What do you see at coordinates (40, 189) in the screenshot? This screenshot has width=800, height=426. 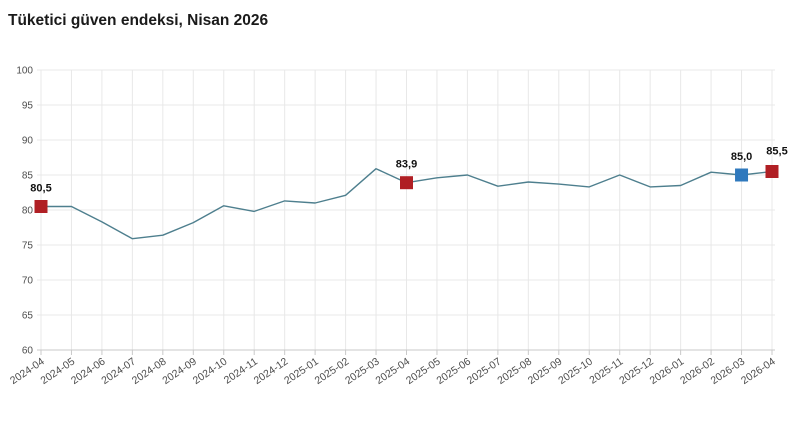 I see `point-value-label-2024-04: 80,5` at bounding box center [40, 189].